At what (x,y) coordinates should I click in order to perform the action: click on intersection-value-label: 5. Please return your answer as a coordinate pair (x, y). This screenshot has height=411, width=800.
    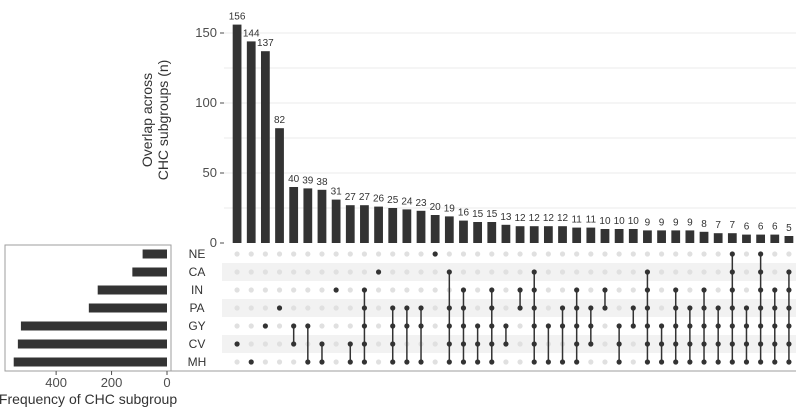
    Looking at the image, I should click on (789, 228).